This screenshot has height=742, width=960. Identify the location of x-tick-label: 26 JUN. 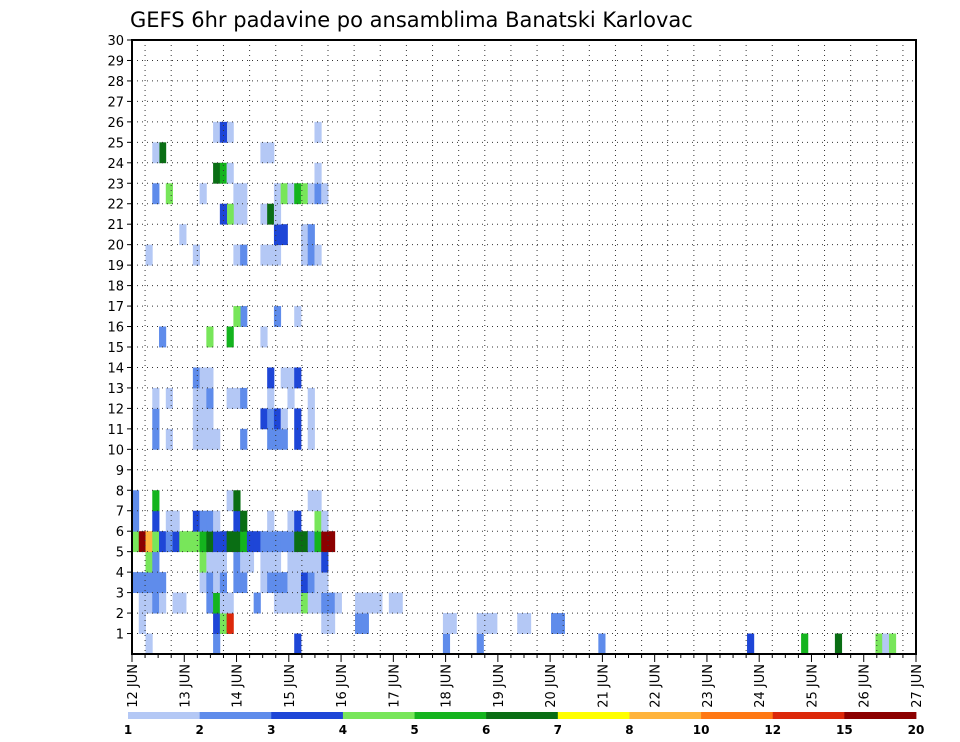
(865, 686).